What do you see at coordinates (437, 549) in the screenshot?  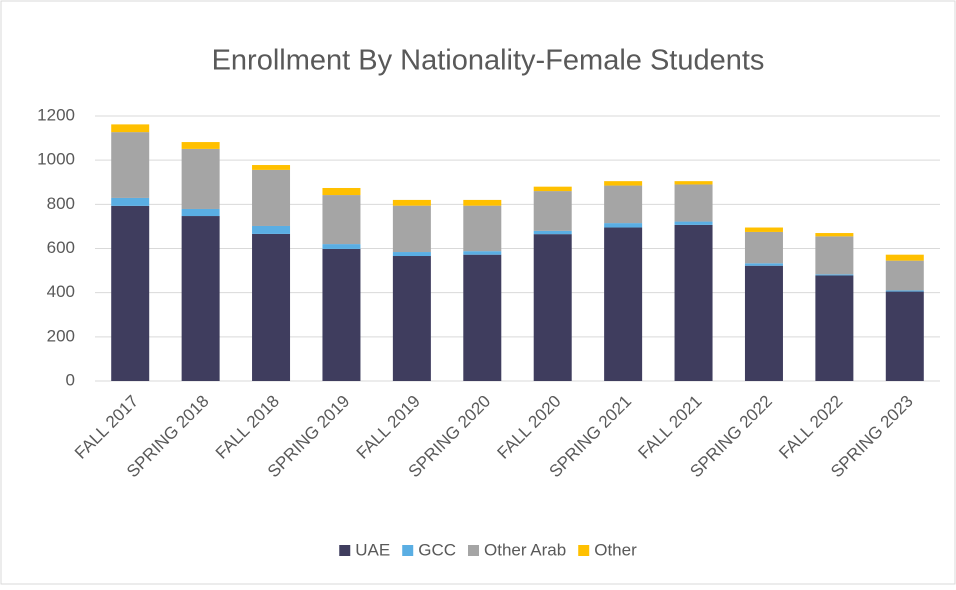 I see `legend-label: GCC` at bounding box center [437, 549].